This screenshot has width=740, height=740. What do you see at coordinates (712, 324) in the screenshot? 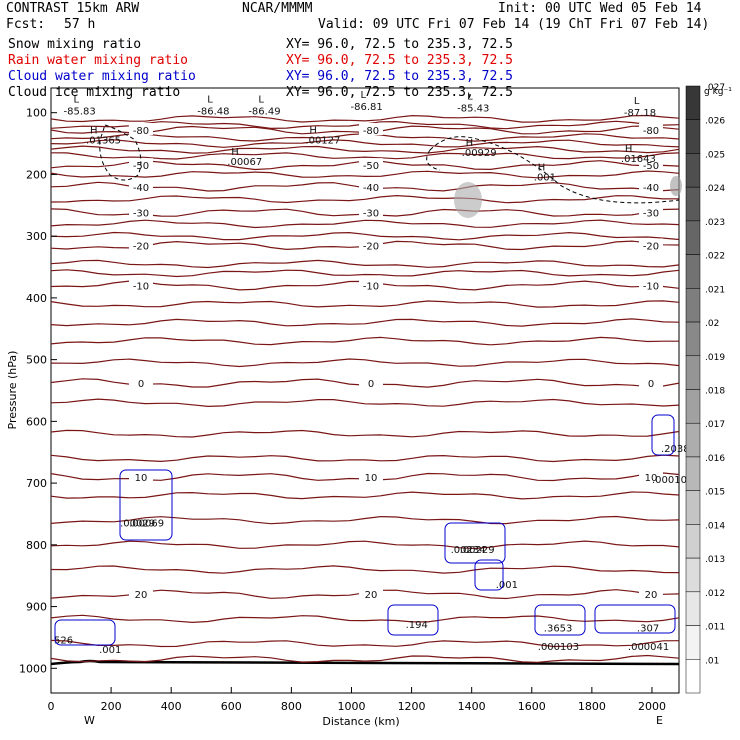
I see `colorbar-tick-label: .02` at bounding box center [712, 324].